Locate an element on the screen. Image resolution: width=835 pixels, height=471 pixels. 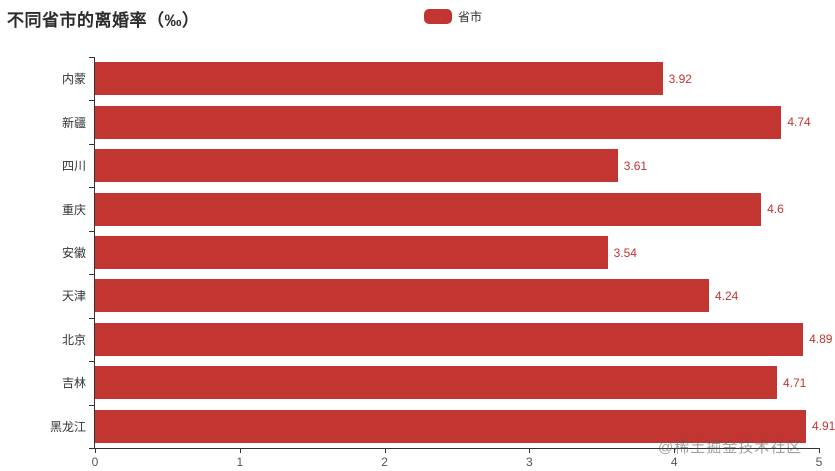
y-axis-label: 重庆 is located at coordinates (73, 209).